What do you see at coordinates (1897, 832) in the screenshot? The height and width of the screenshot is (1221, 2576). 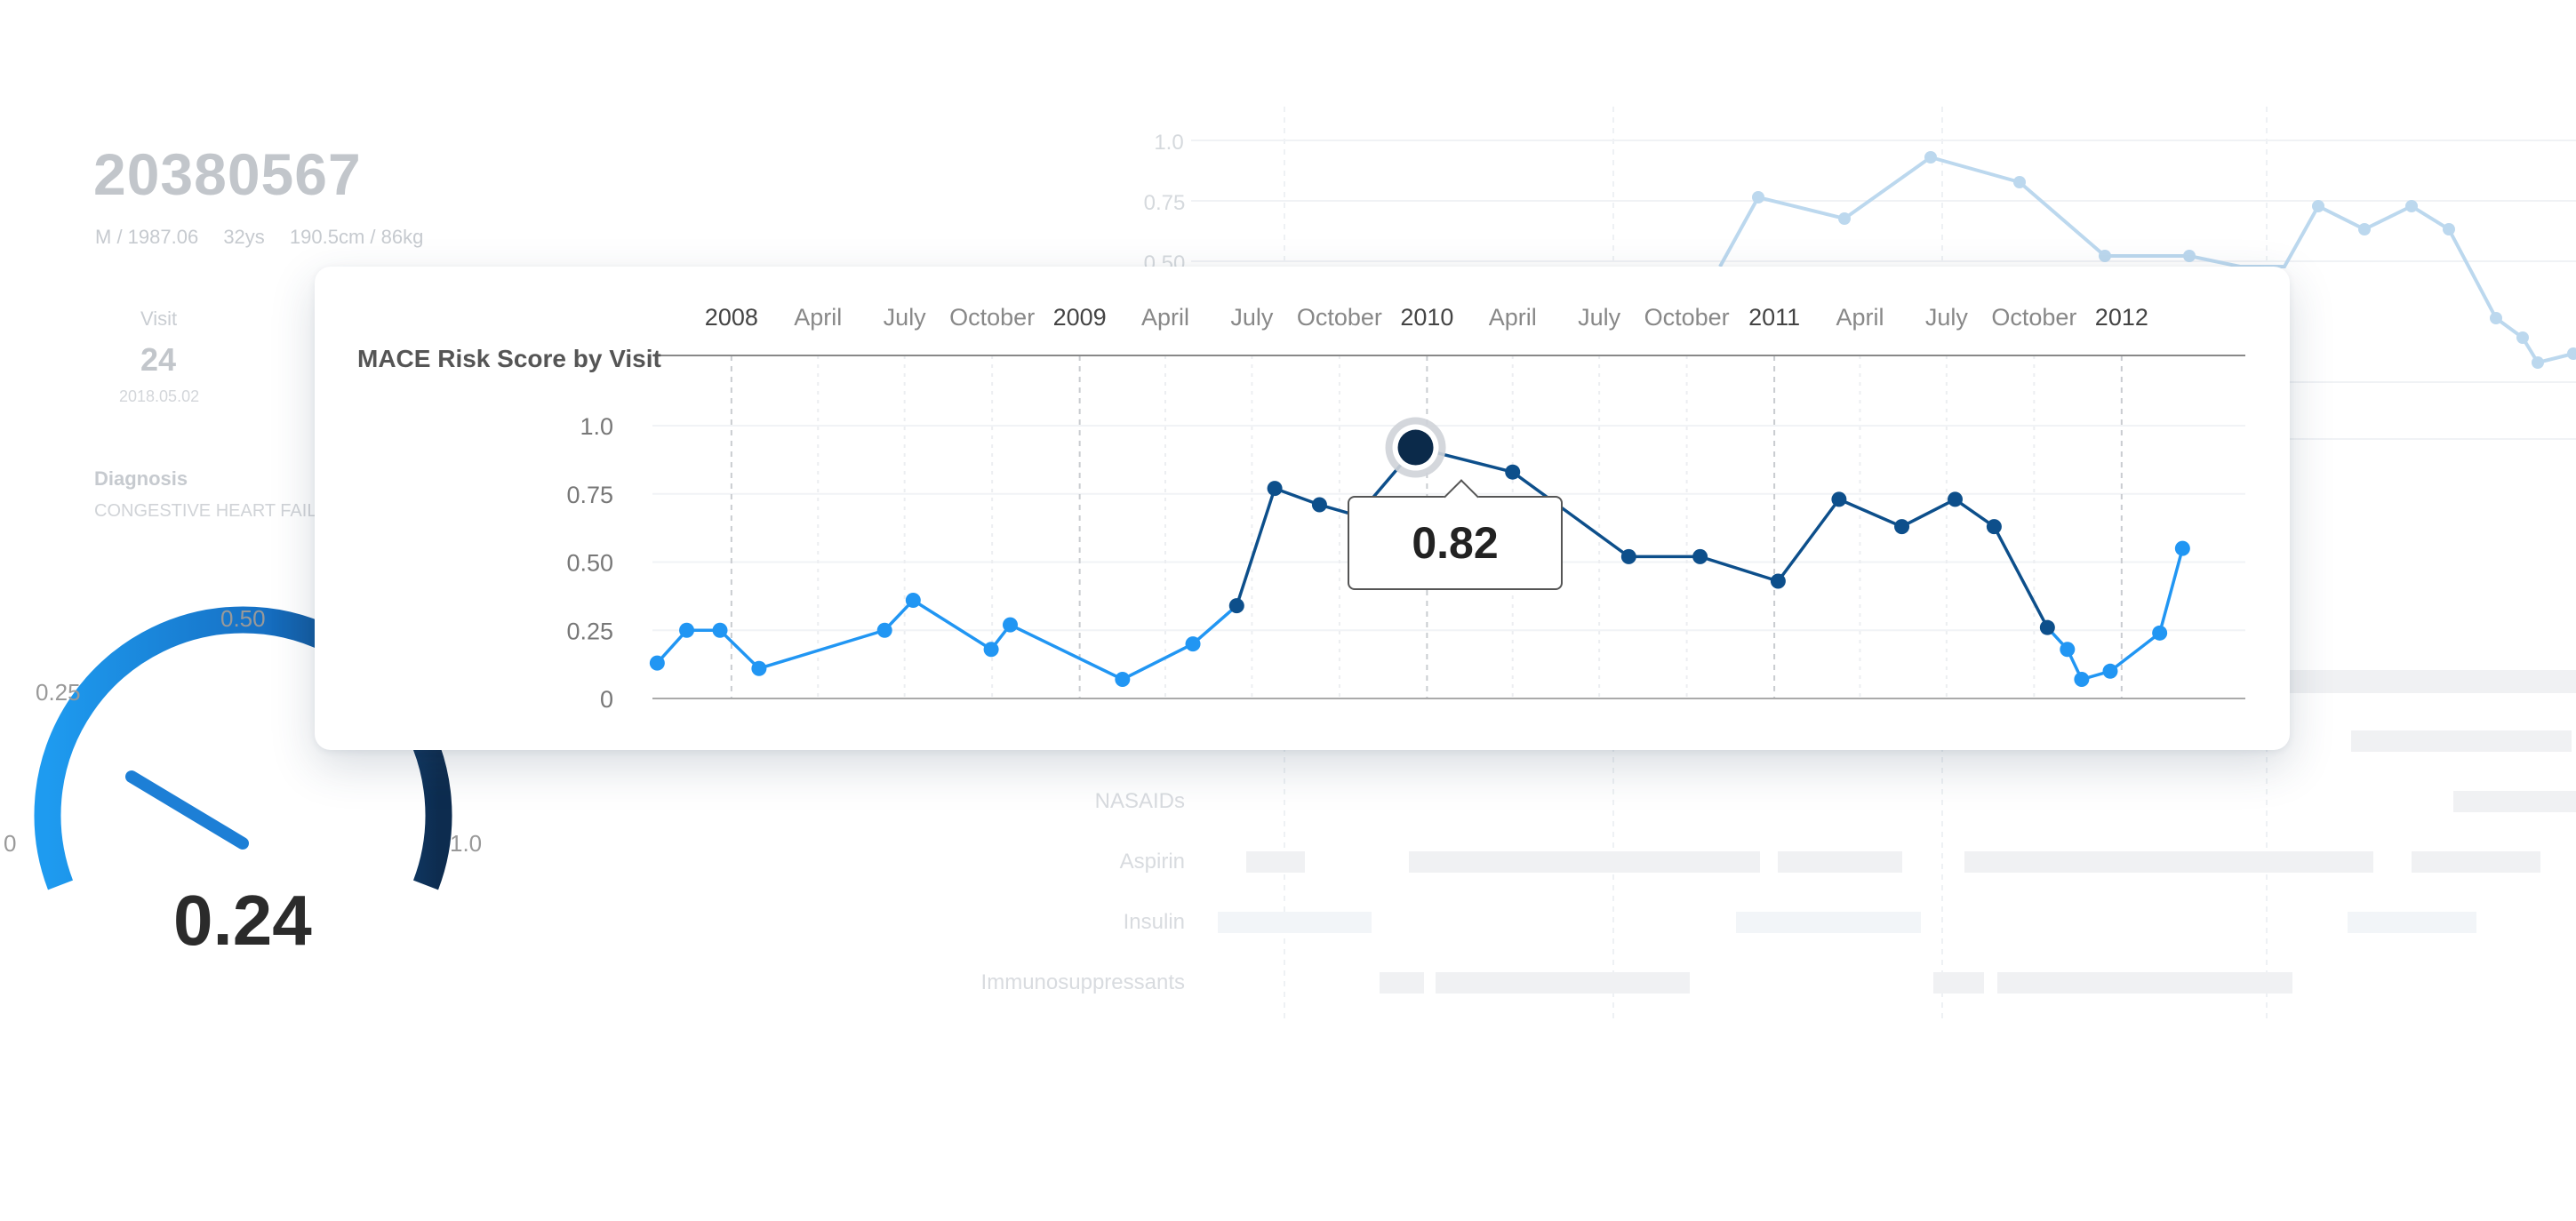 I see `medication-bars` at bounding box center [1897, 832].